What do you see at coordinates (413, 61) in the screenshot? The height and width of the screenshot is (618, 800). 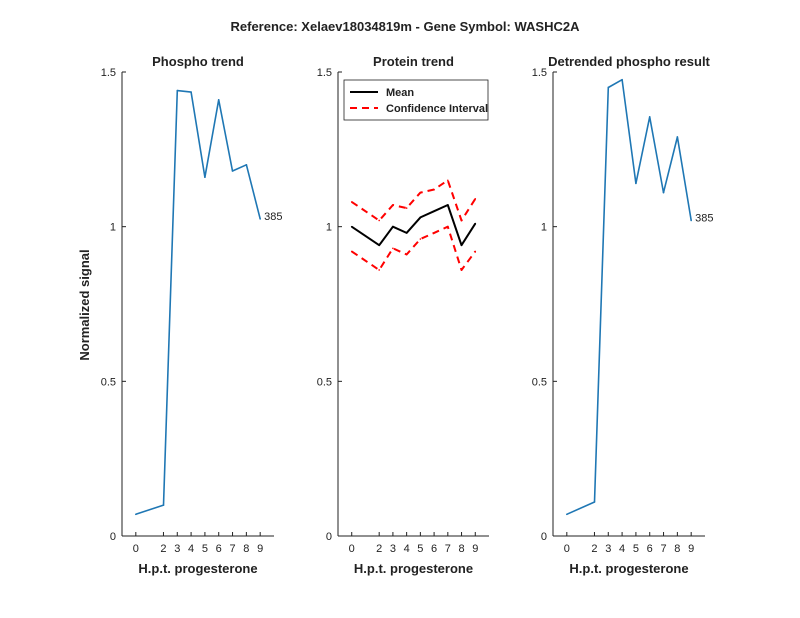 I see `chart-title: Protein trend` at bounding box center [413, 61].